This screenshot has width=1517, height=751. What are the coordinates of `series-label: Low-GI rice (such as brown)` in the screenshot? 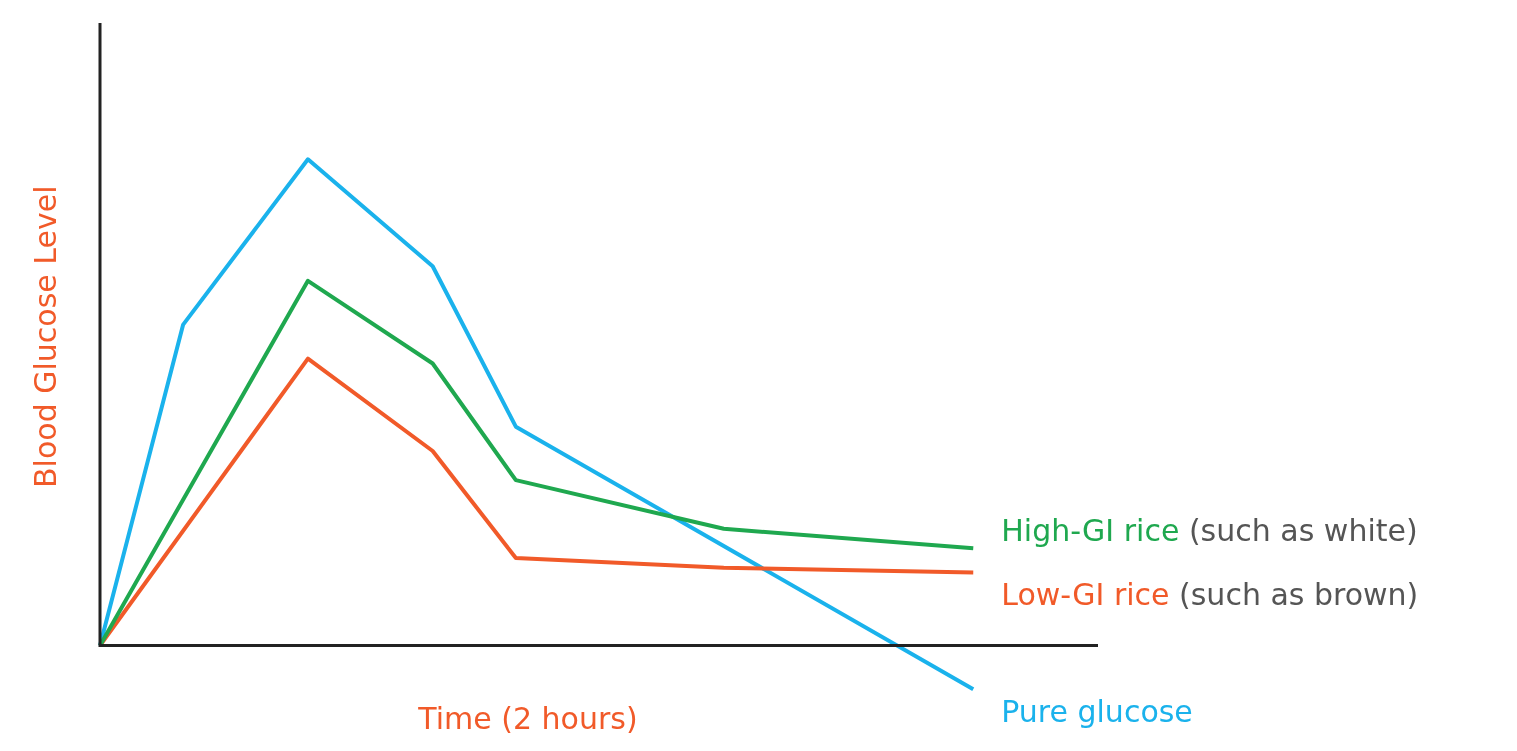 It's located at (1210, 595).